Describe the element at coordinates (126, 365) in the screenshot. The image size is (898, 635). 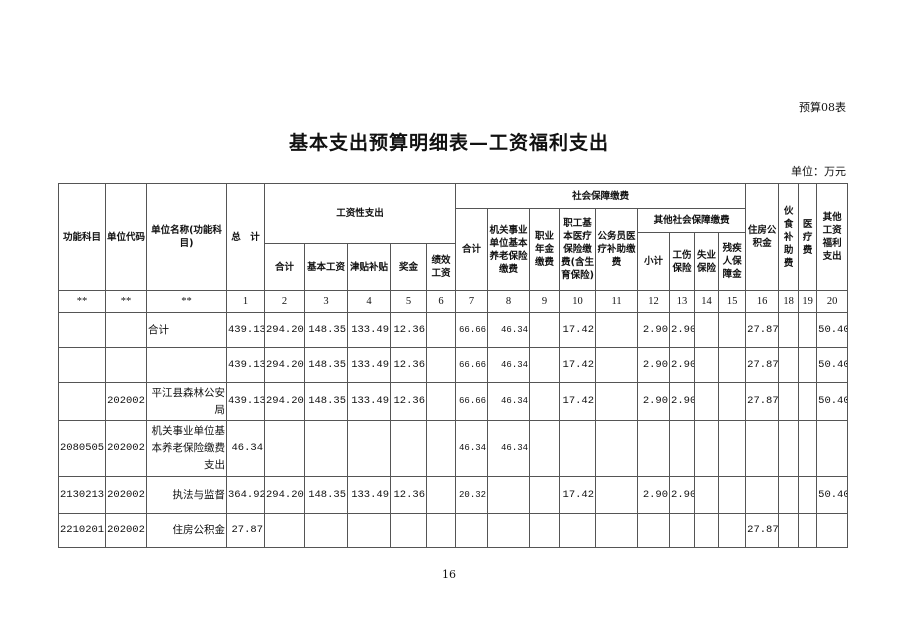
I see `unit-code-cell` at that location.